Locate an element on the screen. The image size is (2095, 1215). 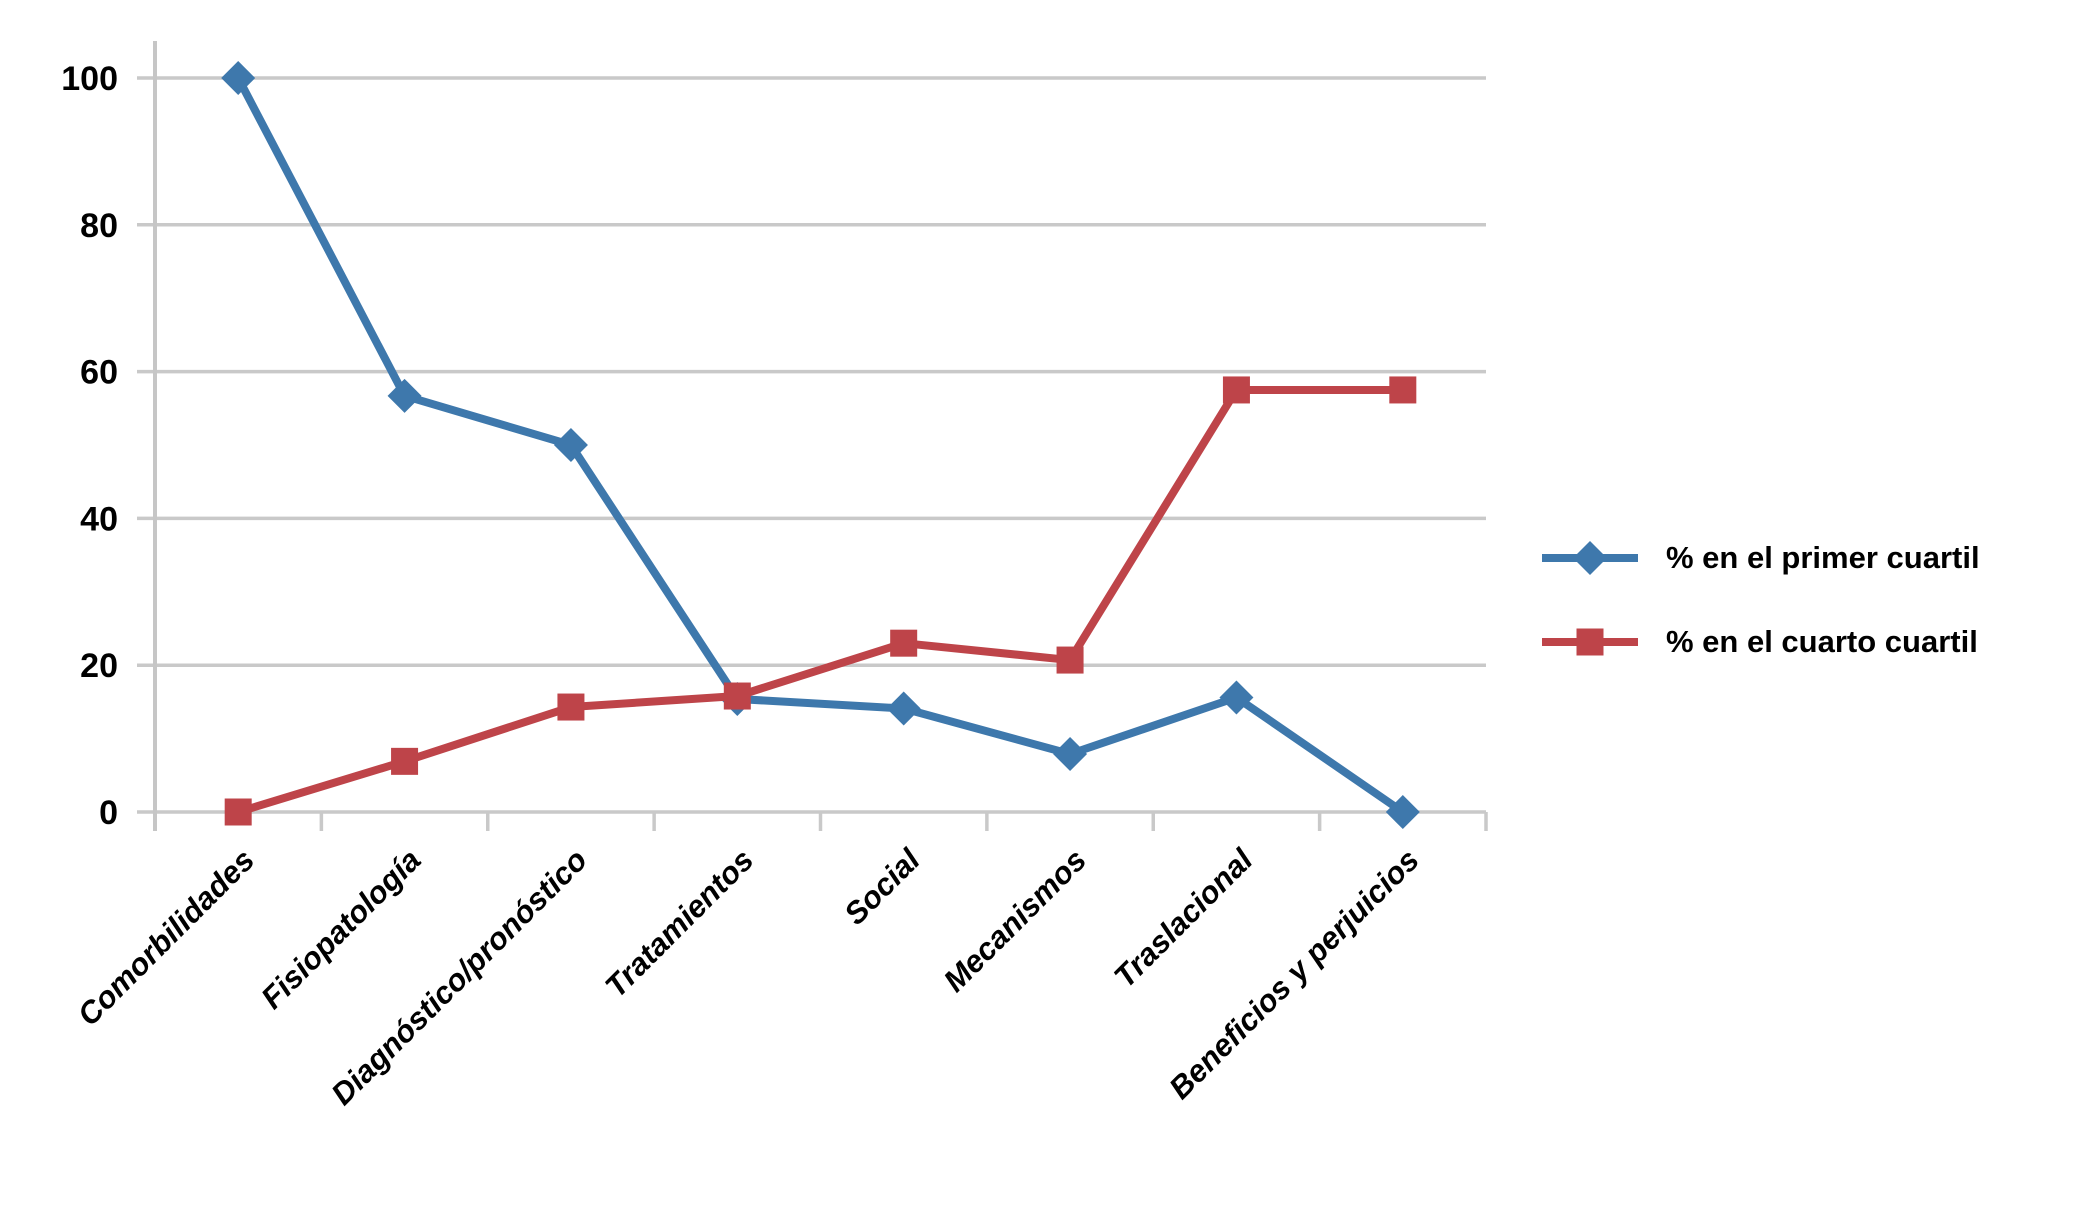
svg-text: 60 is located at coordinates (99, 373).